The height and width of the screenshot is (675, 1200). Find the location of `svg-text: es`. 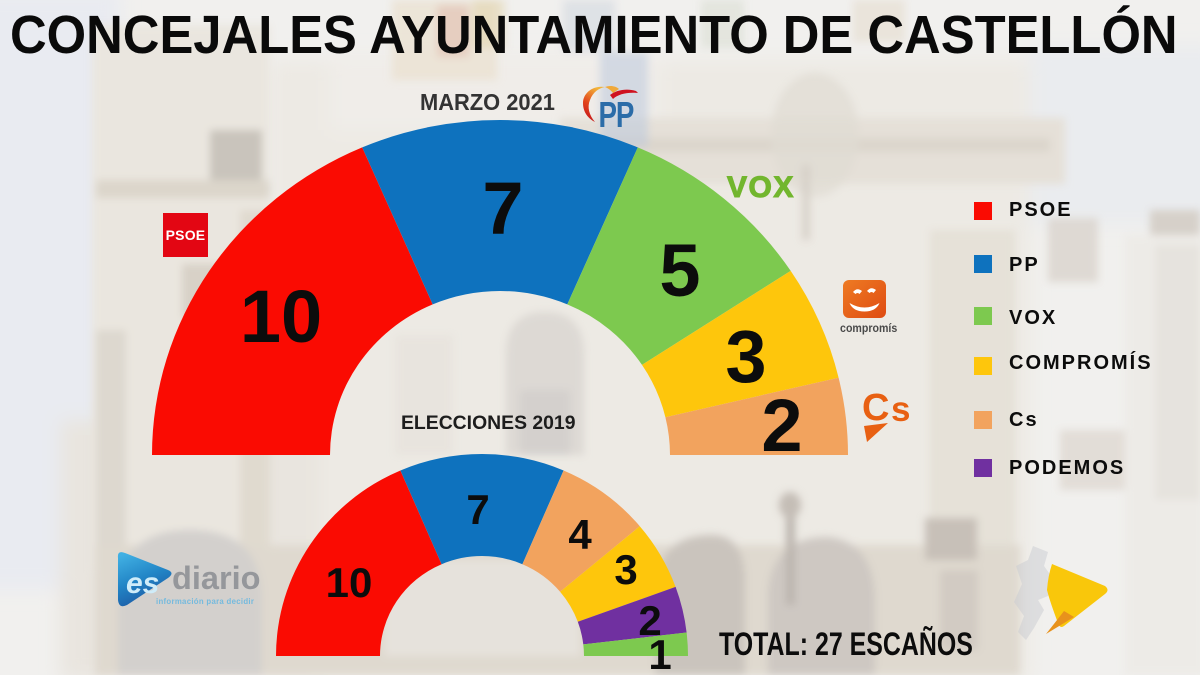

svg-text: es is located at coordinates (142, 583).